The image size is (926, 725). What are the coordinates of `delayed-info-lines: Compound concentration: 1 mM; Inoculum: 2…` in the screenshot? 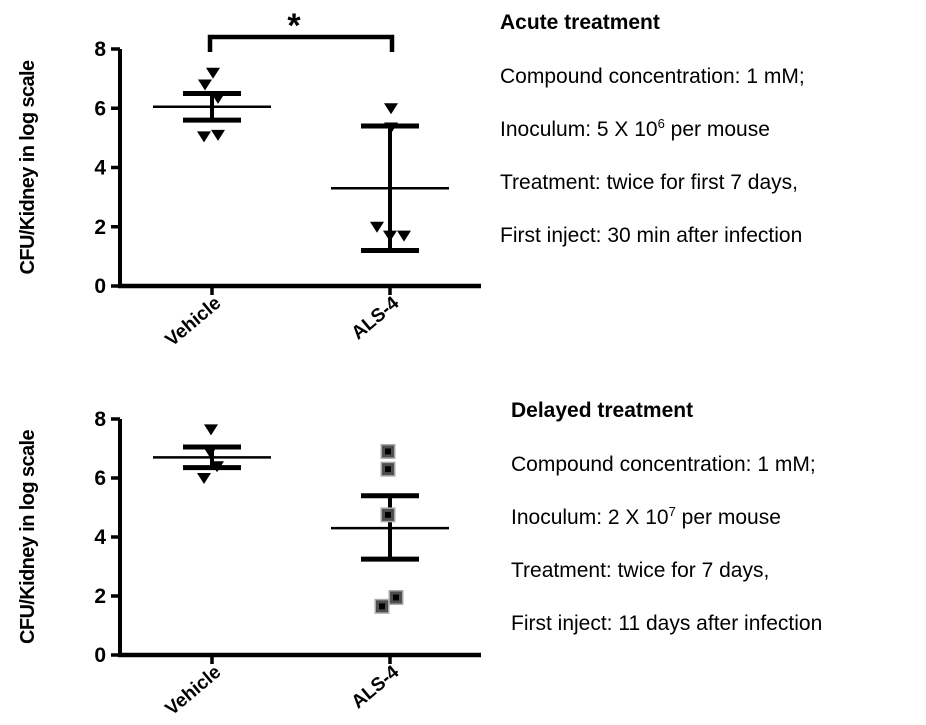 It's located at (718, 544).